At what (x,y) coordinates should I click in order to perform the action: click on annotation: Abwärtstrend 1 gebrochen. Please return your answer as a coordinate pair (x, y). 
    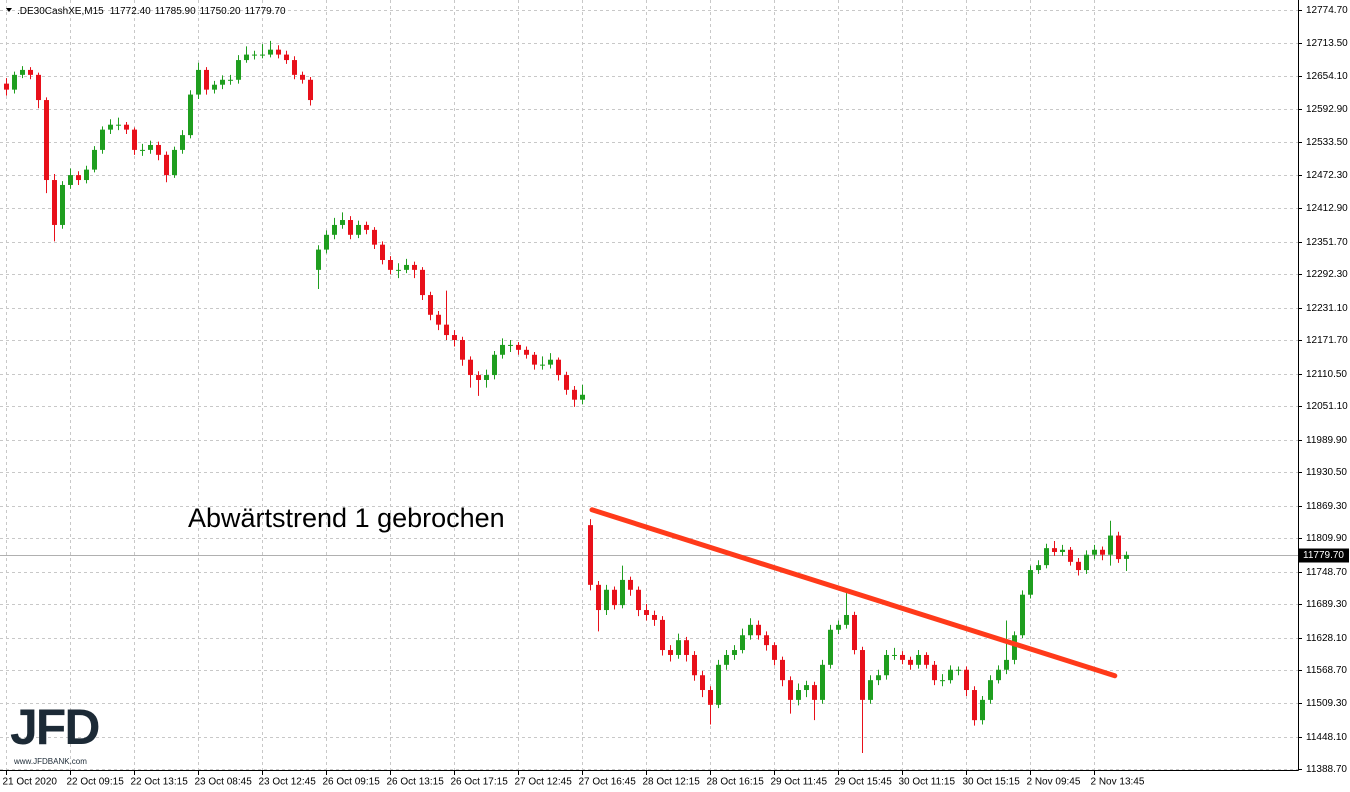
    Looking at the image, I should click on (346, 518).